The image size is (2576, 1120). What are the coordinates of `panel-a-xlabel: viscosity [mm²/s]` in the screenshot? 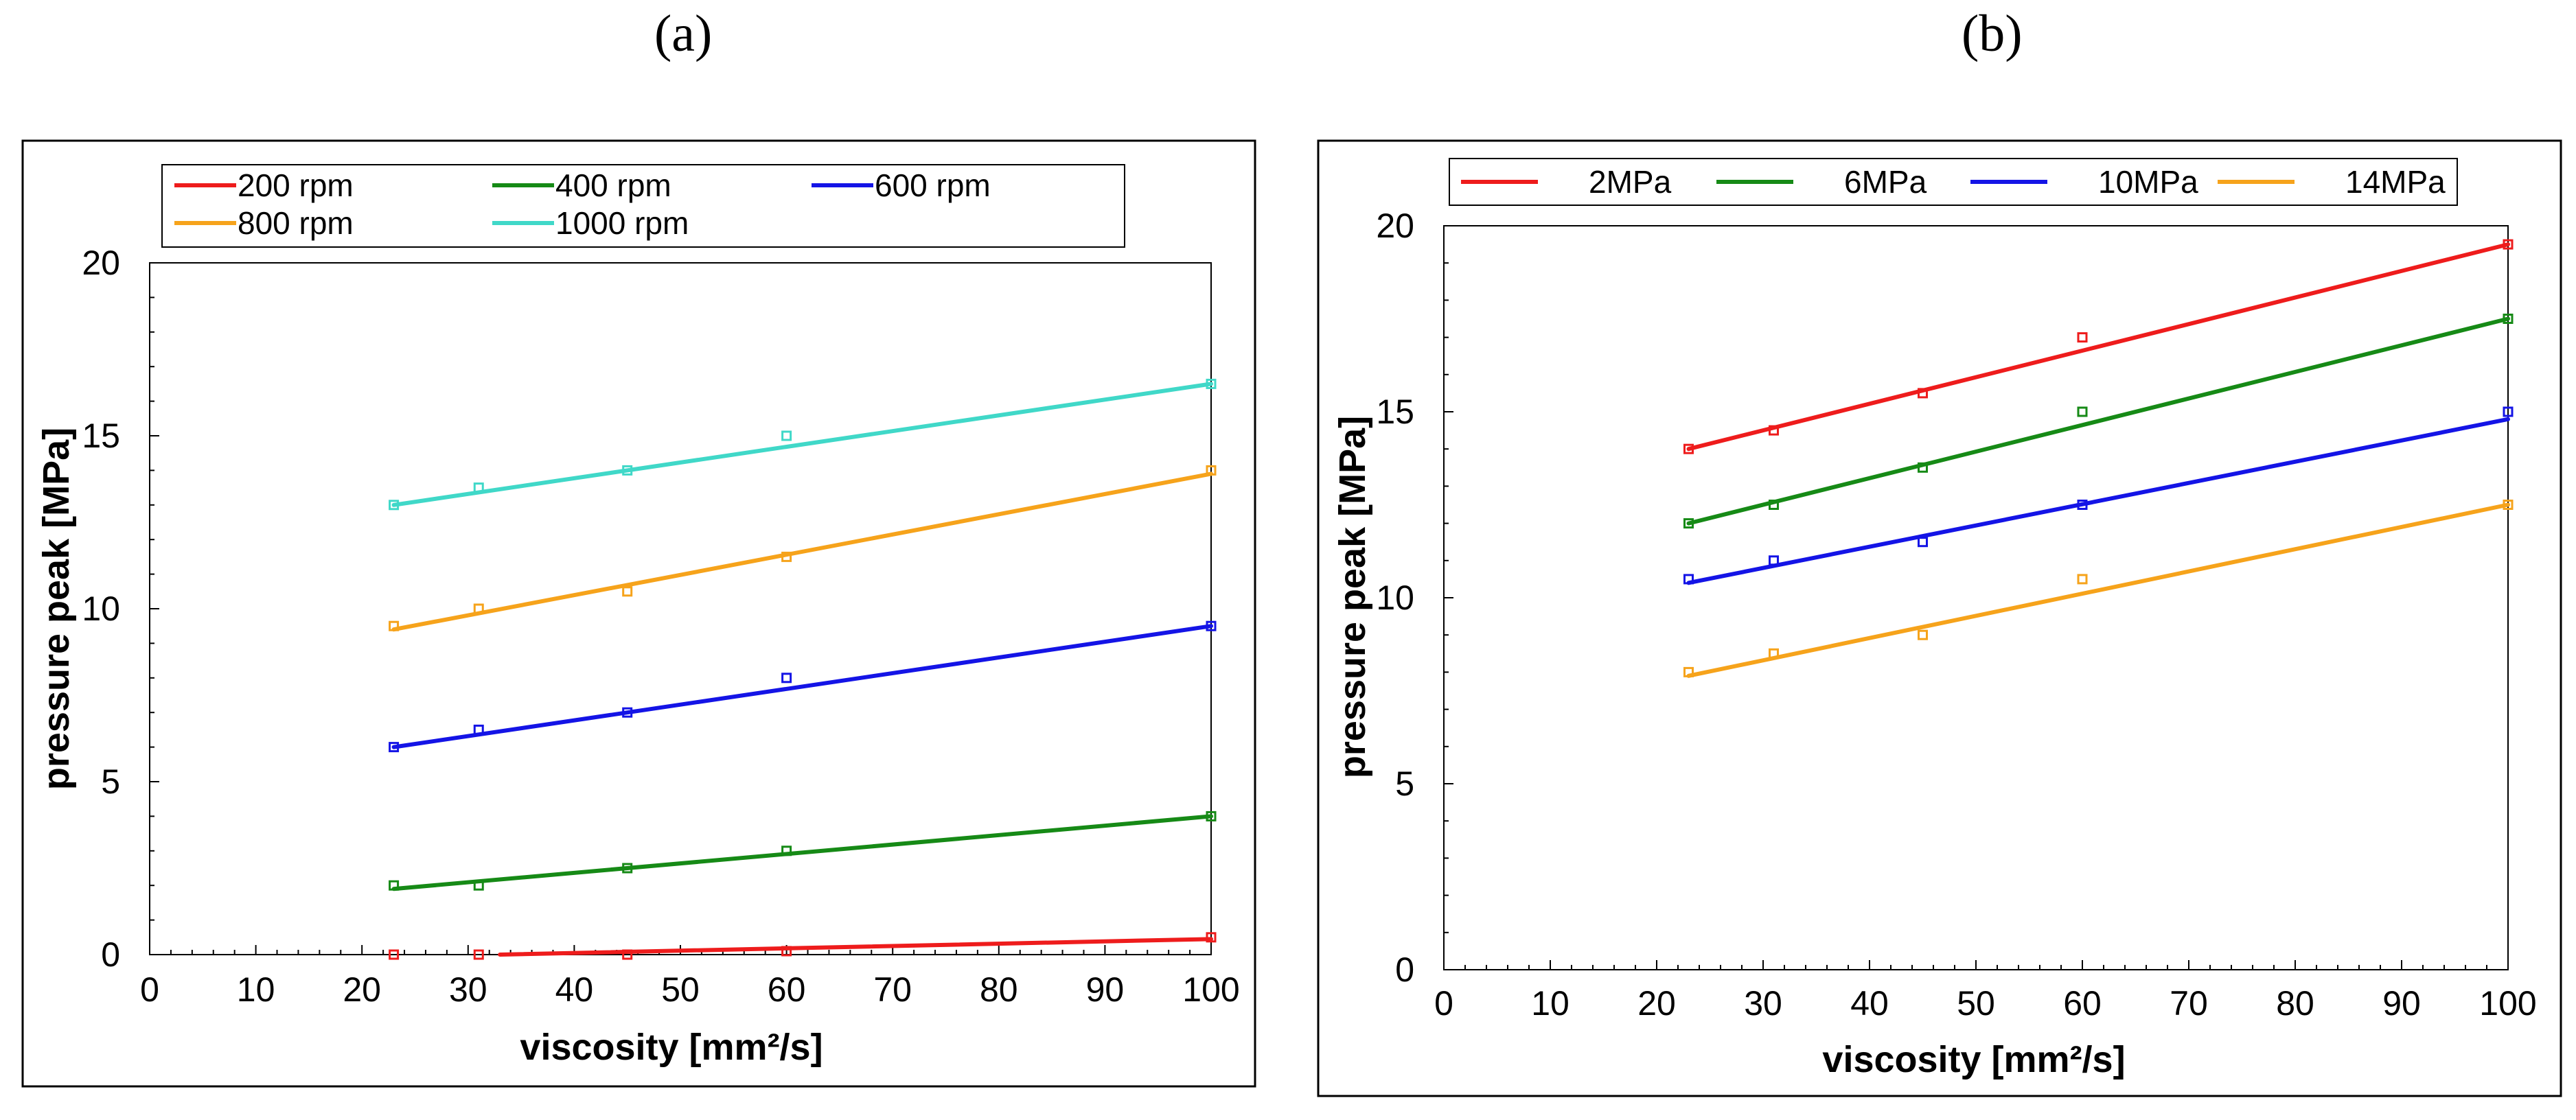 It's located at (671, 1047).